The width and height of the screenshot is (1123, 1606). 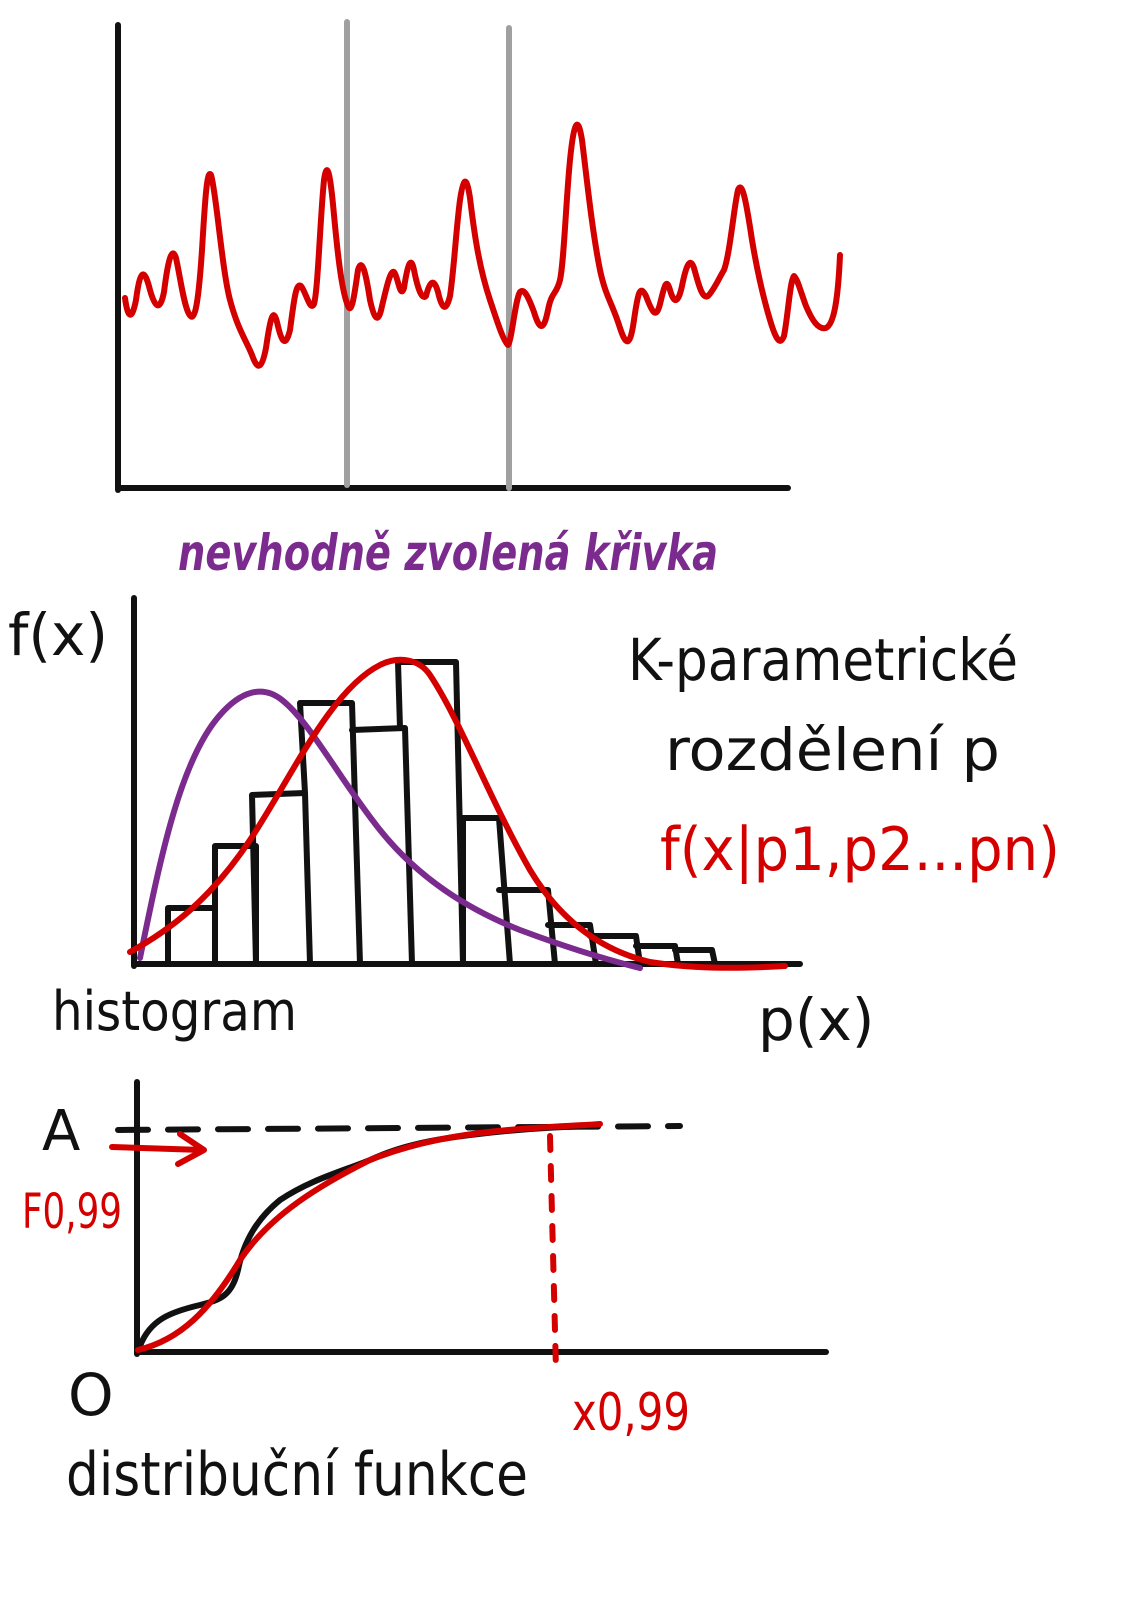 What do you see at coordinates (61, 1131) in the screenshot?
I see `label-A: A` at bounding box center [61, 1131].